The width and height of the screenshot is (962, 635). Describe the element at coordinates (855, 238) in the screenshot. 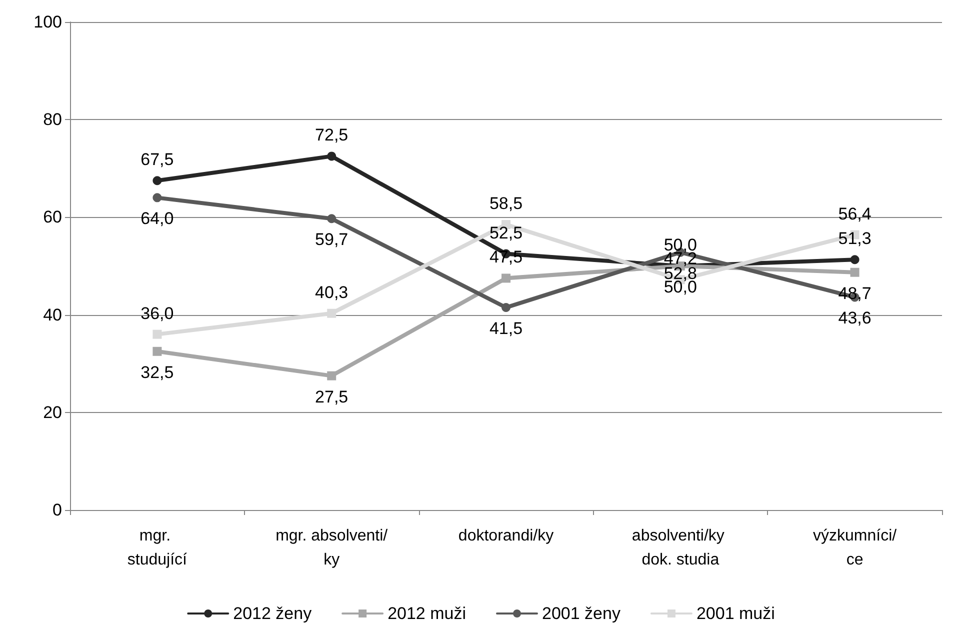

I see `data-label: 51,3` at that location.